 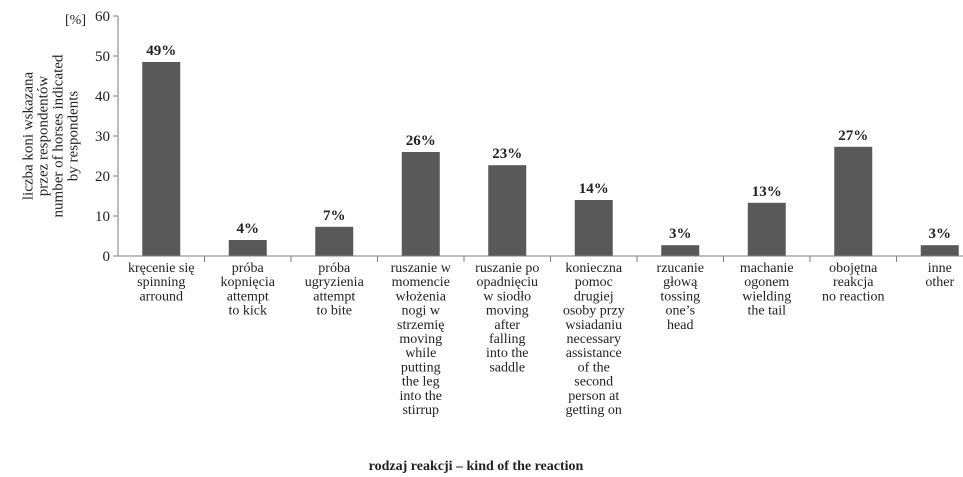 I want to click on category-label-8-line-0: obojętna, so click(x=853, y=268).